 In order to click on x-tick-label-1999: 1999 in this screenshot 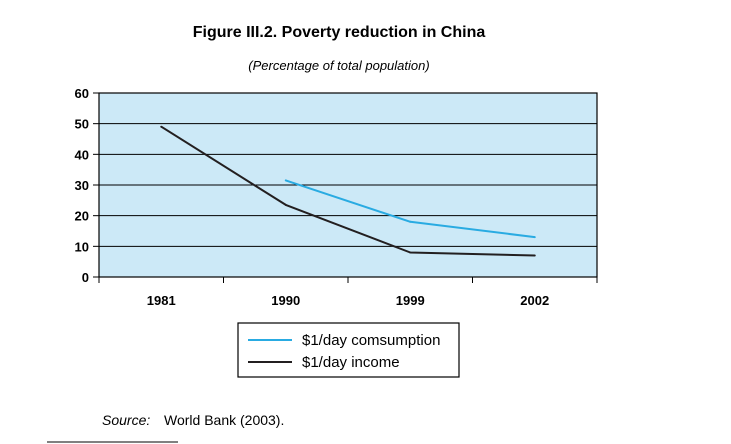, I will do `click(410, 300)`.